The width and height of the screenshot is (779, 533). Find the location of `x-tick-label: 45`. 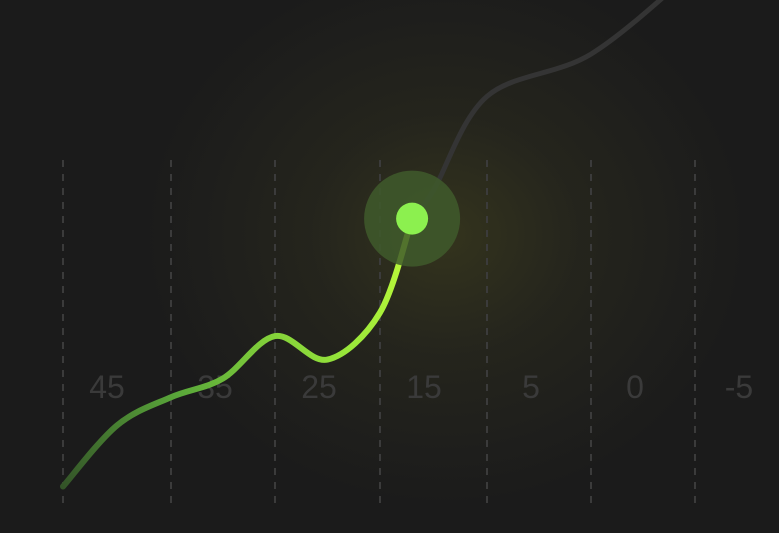

x-tick-label: 45 is located at coordinates (107, 387).